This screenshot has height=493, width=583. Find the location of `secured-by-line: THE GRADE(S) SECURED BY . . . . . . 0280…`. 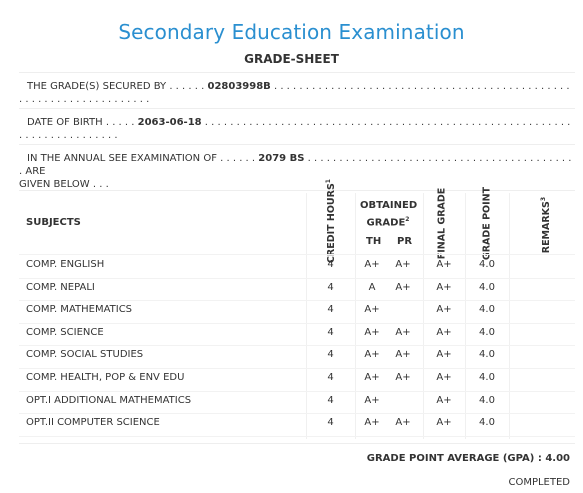

secured-by-line: THE GRADE(S) SECURED BY . . . . . . 0280… is located at coordinates (297, 93).